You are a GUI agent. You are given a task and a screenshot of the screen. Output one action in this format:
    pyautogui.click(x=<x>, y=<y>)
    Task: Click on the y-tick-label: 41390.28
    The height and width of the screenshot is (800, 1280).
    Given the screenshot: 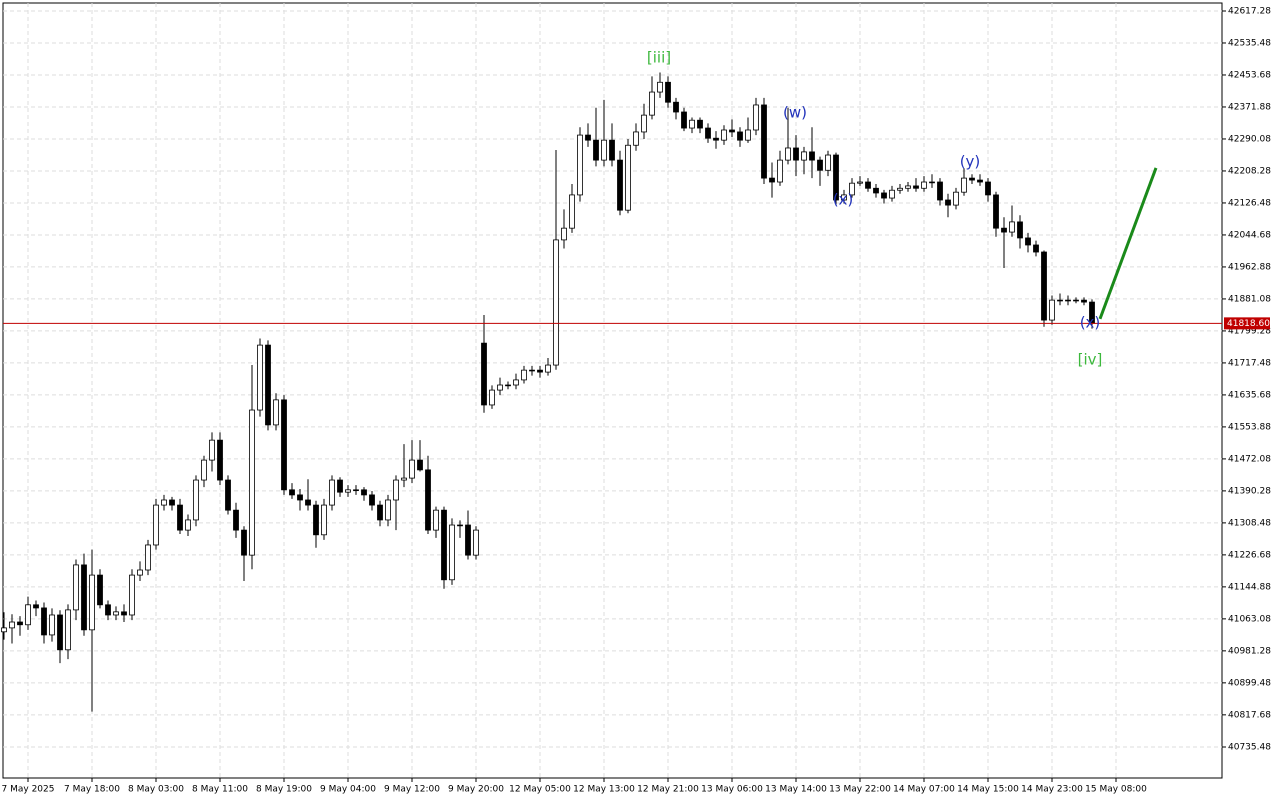 What is the action you would take?
    pyautogui.click(x=1249, y=491)
    